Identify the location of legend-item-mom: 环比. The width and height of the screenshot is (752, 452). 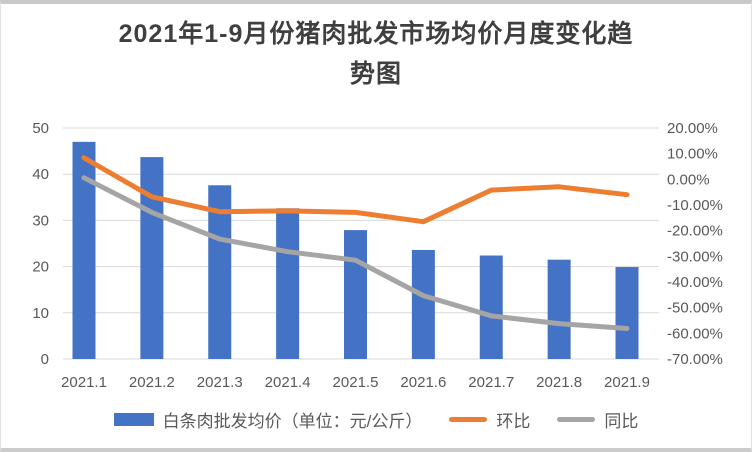
(489, 419).